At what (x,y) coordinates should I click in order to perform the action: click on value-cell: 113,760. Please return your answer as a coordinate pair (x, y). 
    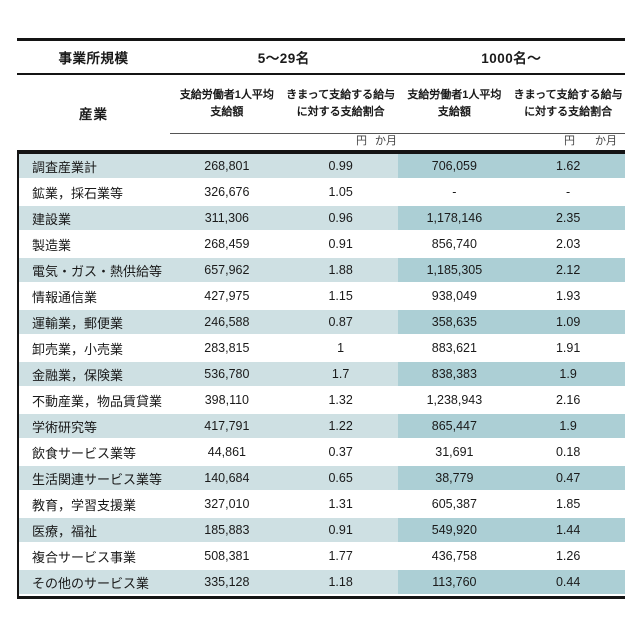
    Looking at the image, I should click on (454, 582).